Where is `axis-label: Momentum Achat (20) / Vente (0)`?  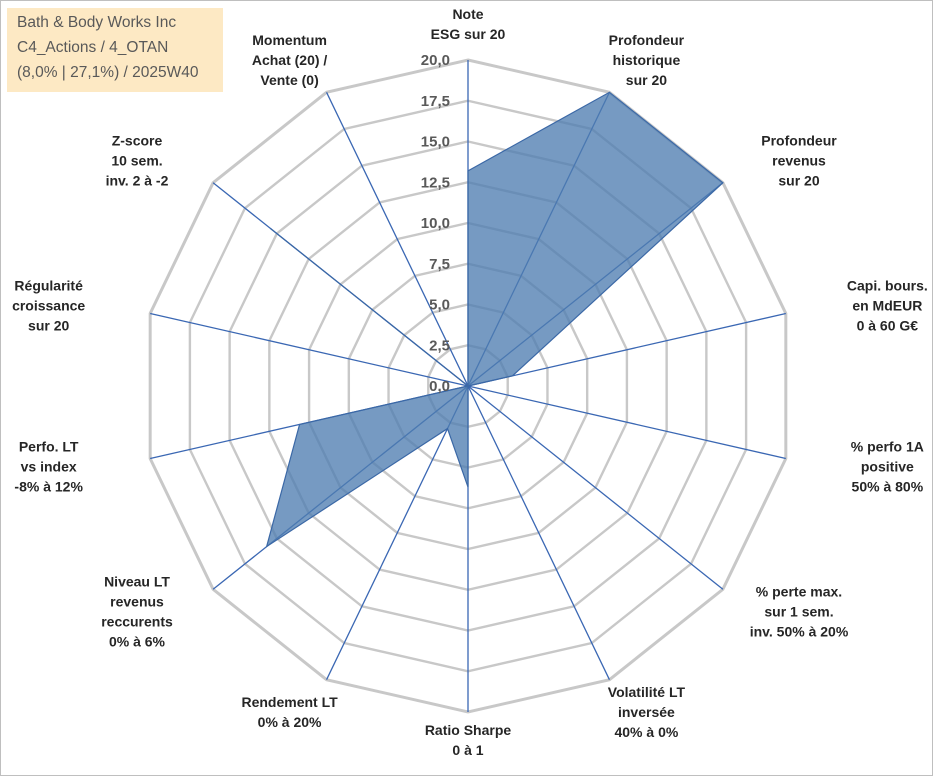 axis-label: Momentum Achat (20) / Vente (0) is located at coordinates (290, 60).